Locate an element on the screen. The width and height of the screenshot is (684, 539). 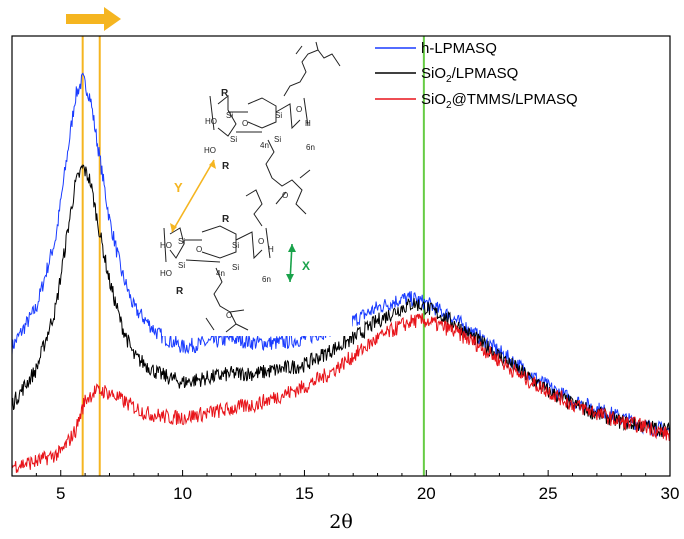
legend-label-h-lpmasq: h-LPMASQ is located at coordinates (459, 48).